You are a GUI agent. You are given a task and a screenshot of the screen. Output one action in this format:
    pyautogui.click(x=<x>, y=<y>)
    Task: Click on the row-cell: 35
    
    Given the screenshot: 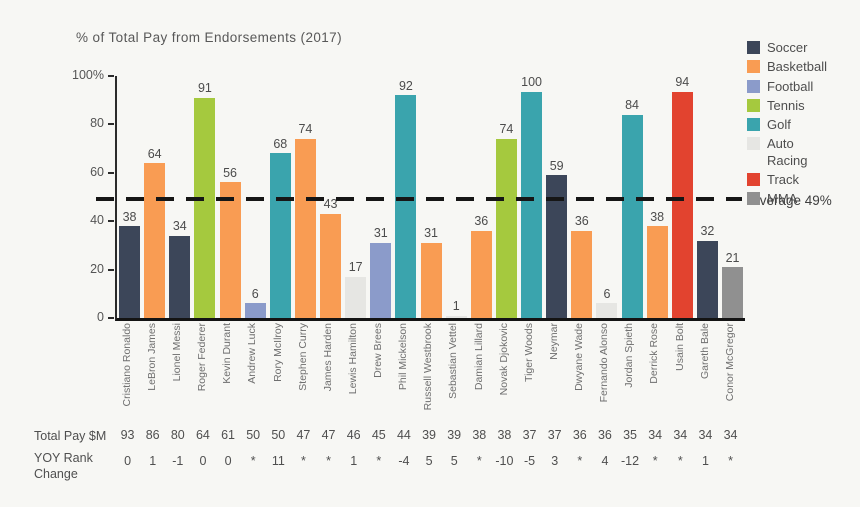 What is the action you would take?
    pyautogui.click(x=630, y=435)
    